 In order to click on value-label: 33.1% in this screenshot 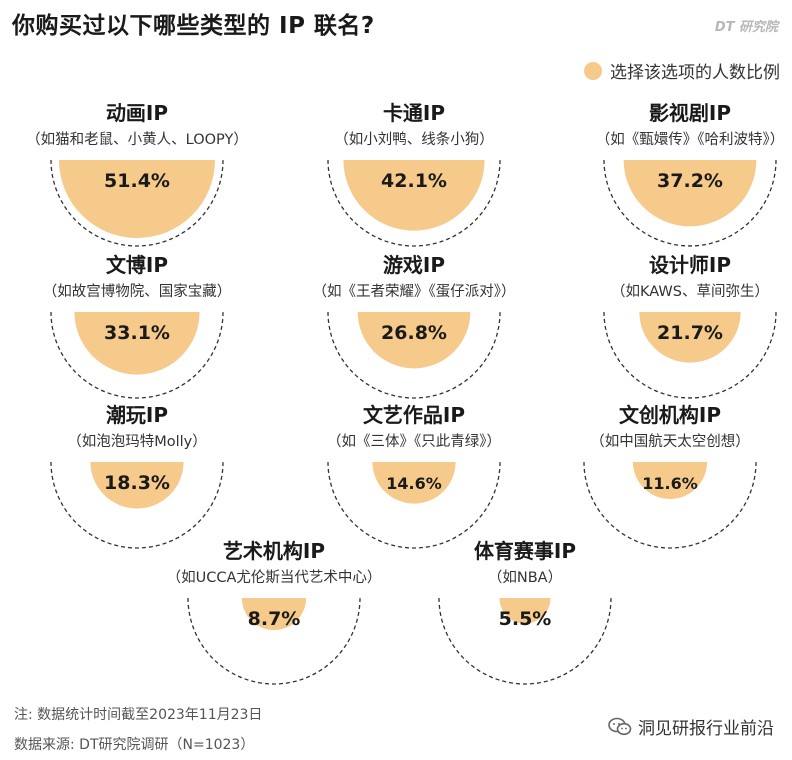, I will do `click(137, 333)`.